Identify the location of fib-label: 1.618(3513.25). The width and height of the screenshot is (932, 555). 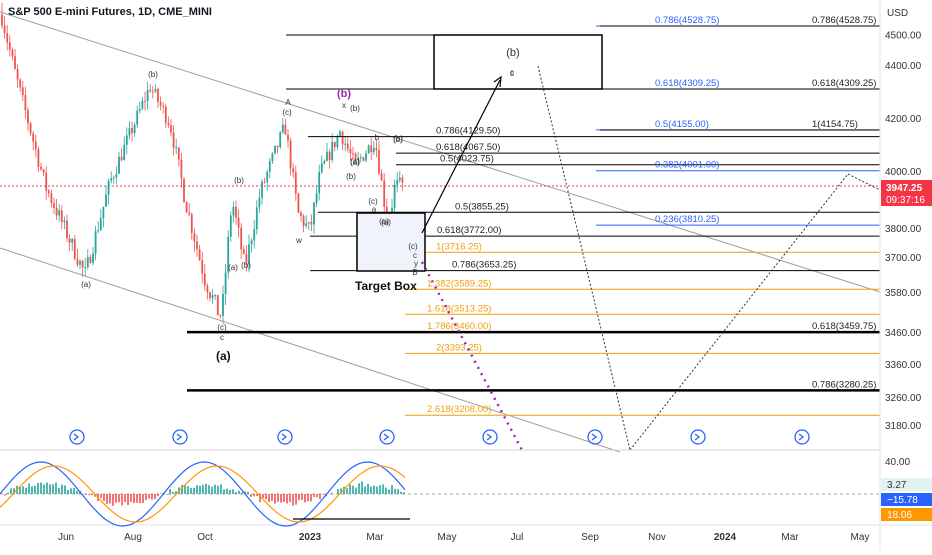
(459, 308).